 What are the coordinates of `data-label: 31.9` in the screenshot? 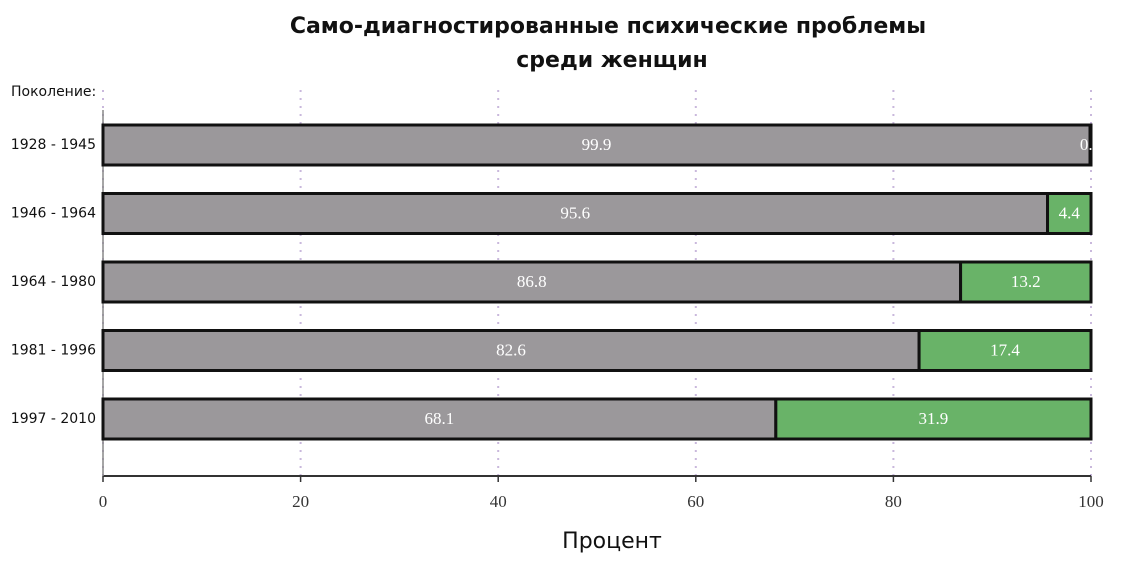 It's located at (934, 418).